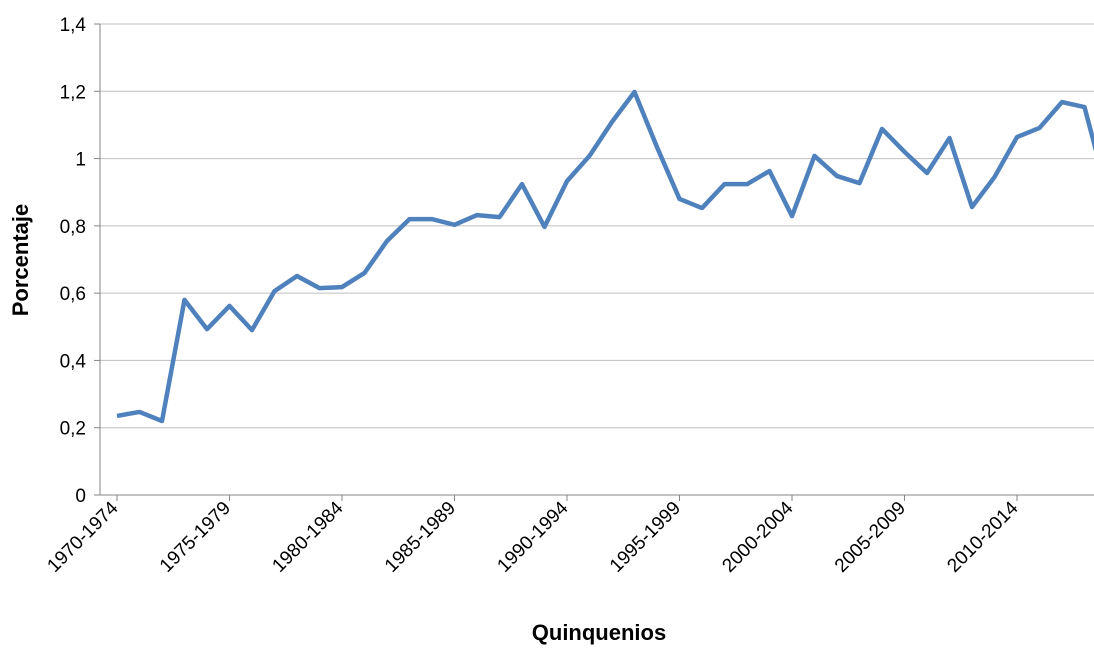 The height and width of the screenshot is (656, 1094). I want to click on x-axis-title: Quinquenios, so click(599, 632).